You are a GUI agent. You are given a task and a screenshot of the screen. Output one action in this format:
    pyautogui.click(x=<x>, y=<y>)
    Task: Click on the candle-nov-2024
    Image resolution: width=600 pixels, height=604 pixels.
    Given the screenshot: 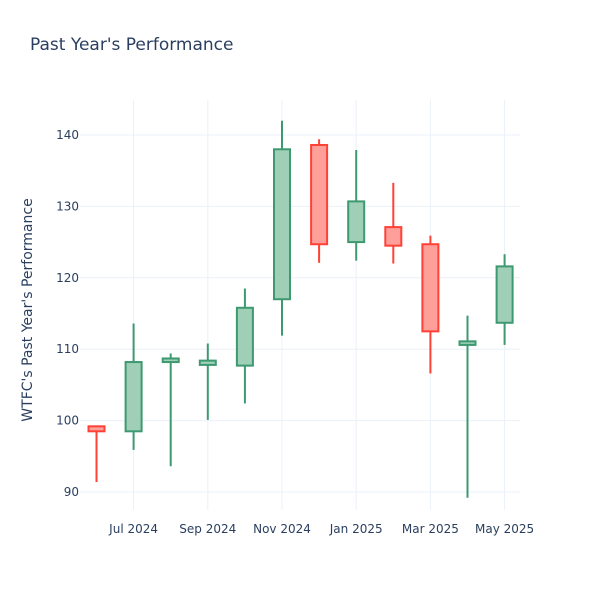 What is the action you would take?
    pyautogui.click(x=282, y=228)
    